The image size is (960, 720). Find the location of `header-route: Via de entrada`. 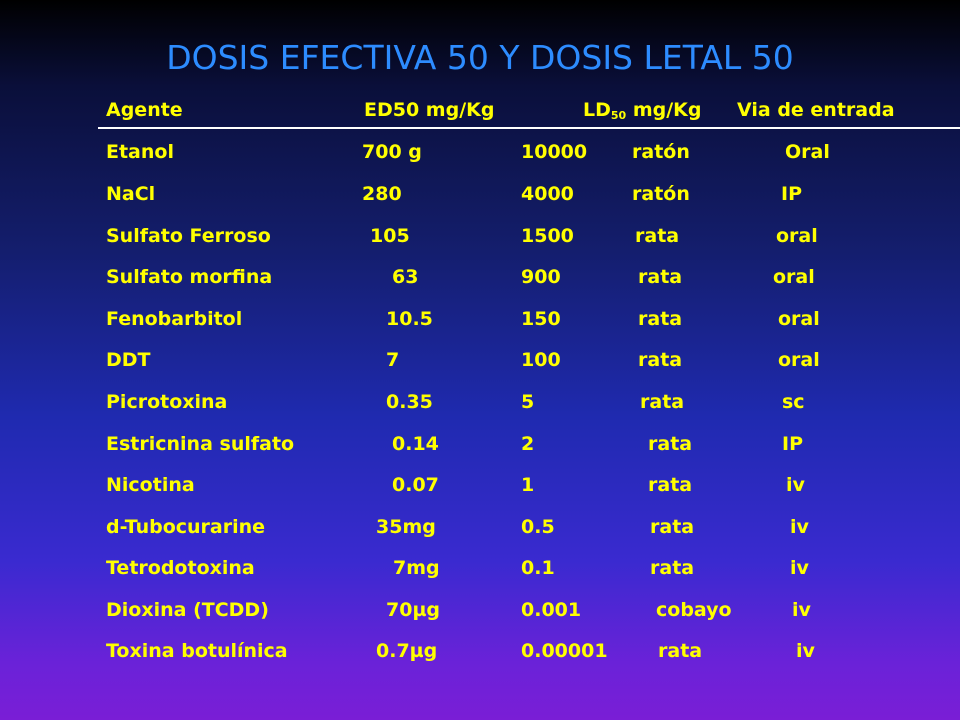

header-route: Via de entrada is located at coordinates (816, 110).